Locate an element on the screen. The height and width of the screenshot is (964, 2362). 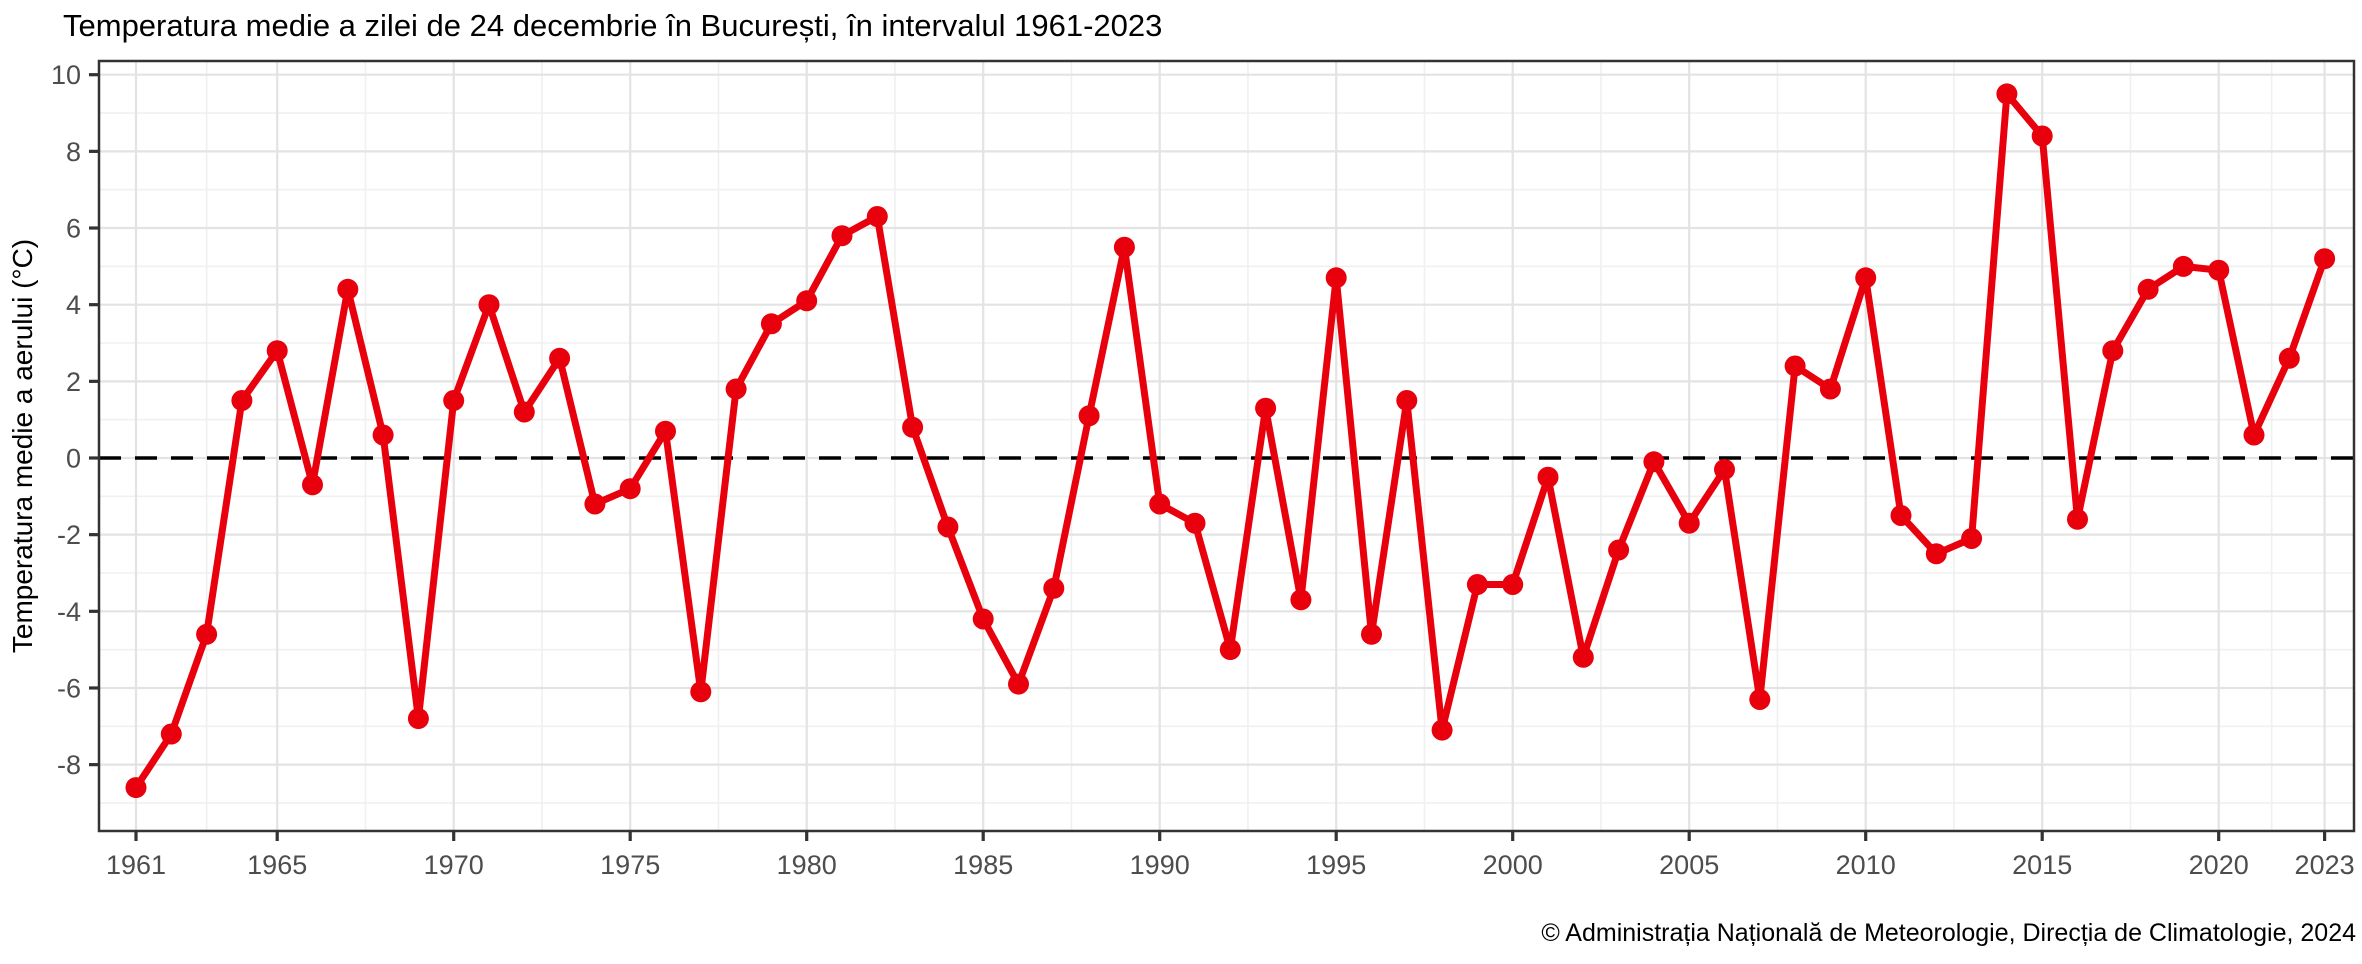
x-tick-label: 1990 is located at coordinates (1160, 865).